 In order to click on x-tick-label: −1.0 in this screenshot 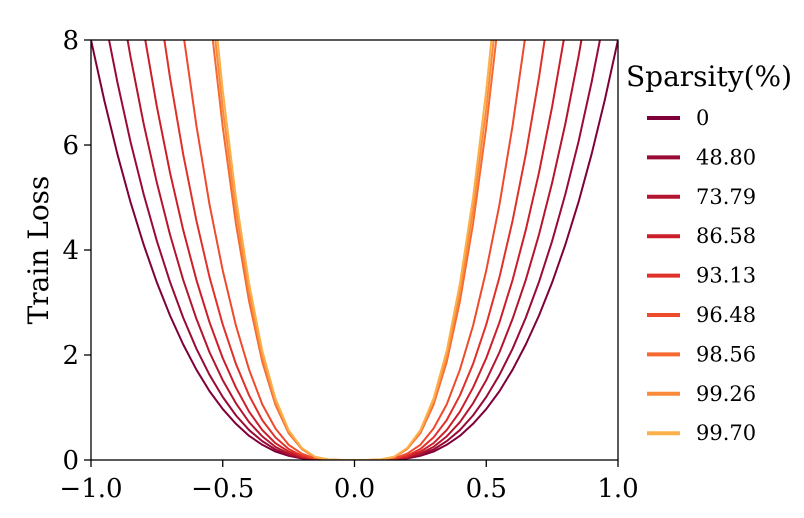, I will do `click(90, 489)`.